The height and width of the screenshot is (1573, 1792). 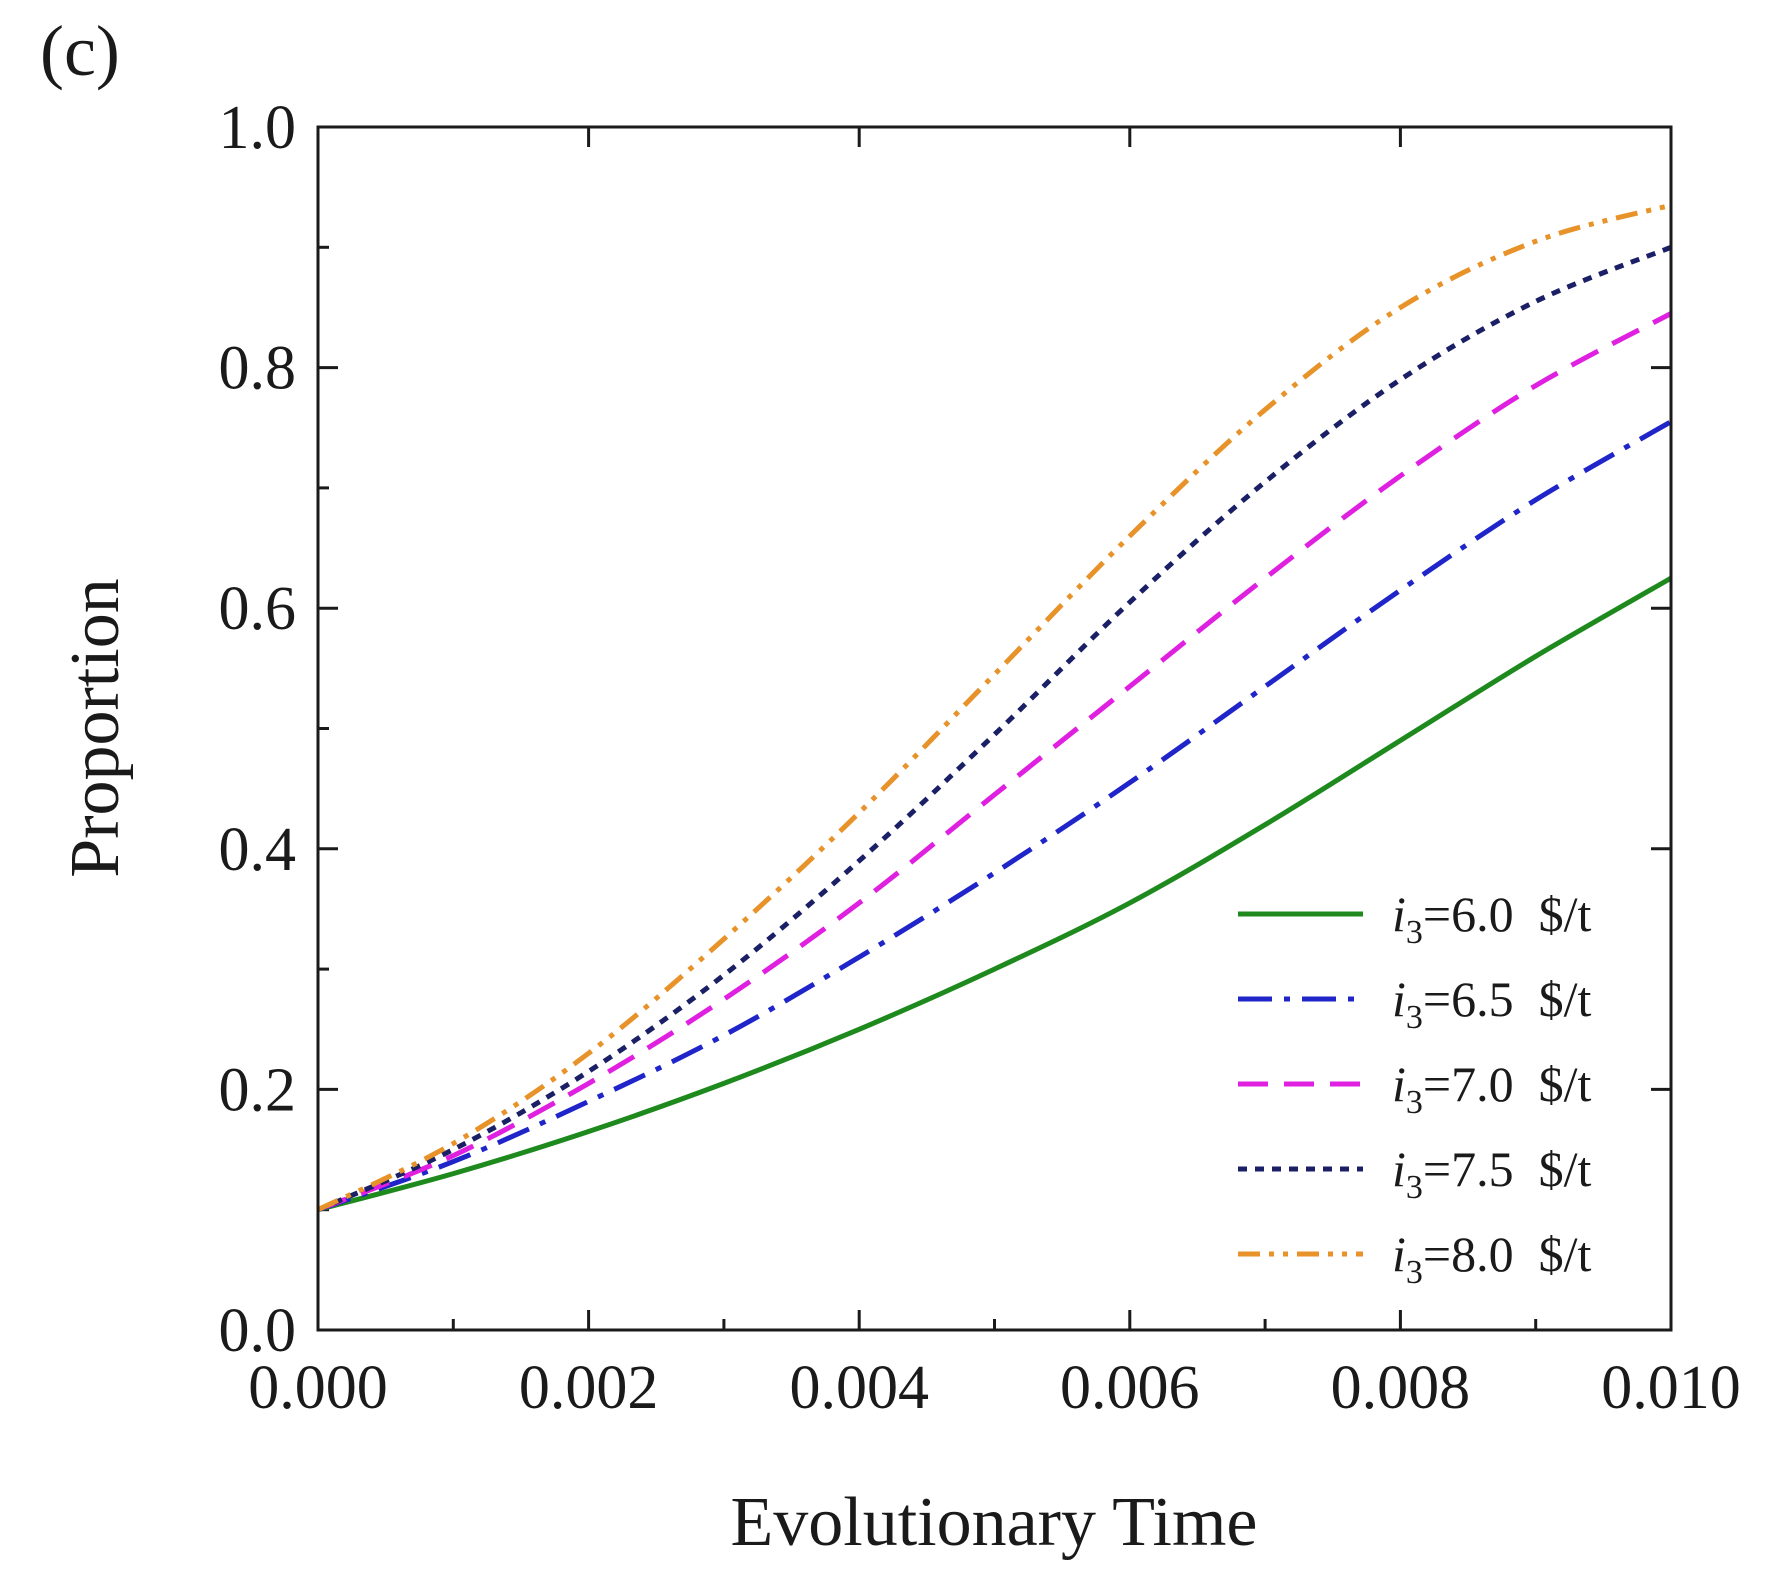 I want to click on y-tick-label: 0.2, so click(x=258, y=1090).